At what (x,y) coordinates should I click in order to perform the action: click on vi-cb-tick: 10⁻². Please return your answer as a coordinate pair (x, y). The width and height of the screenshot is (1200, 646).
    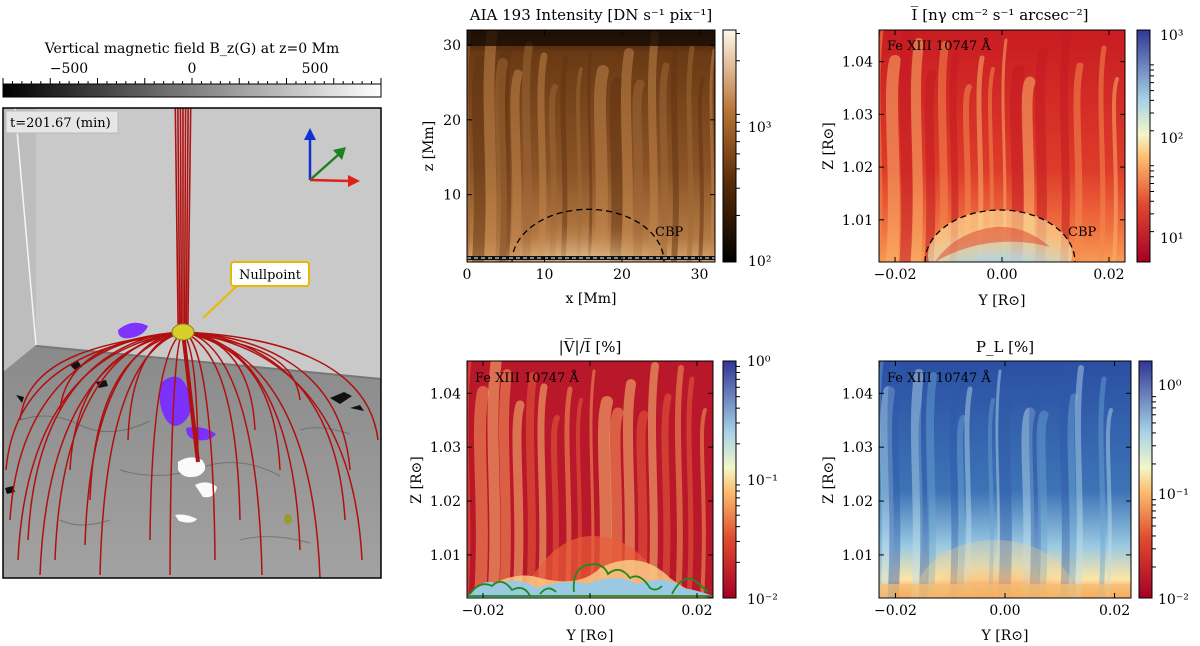
    Looking at the image, I should click on (762, 600).